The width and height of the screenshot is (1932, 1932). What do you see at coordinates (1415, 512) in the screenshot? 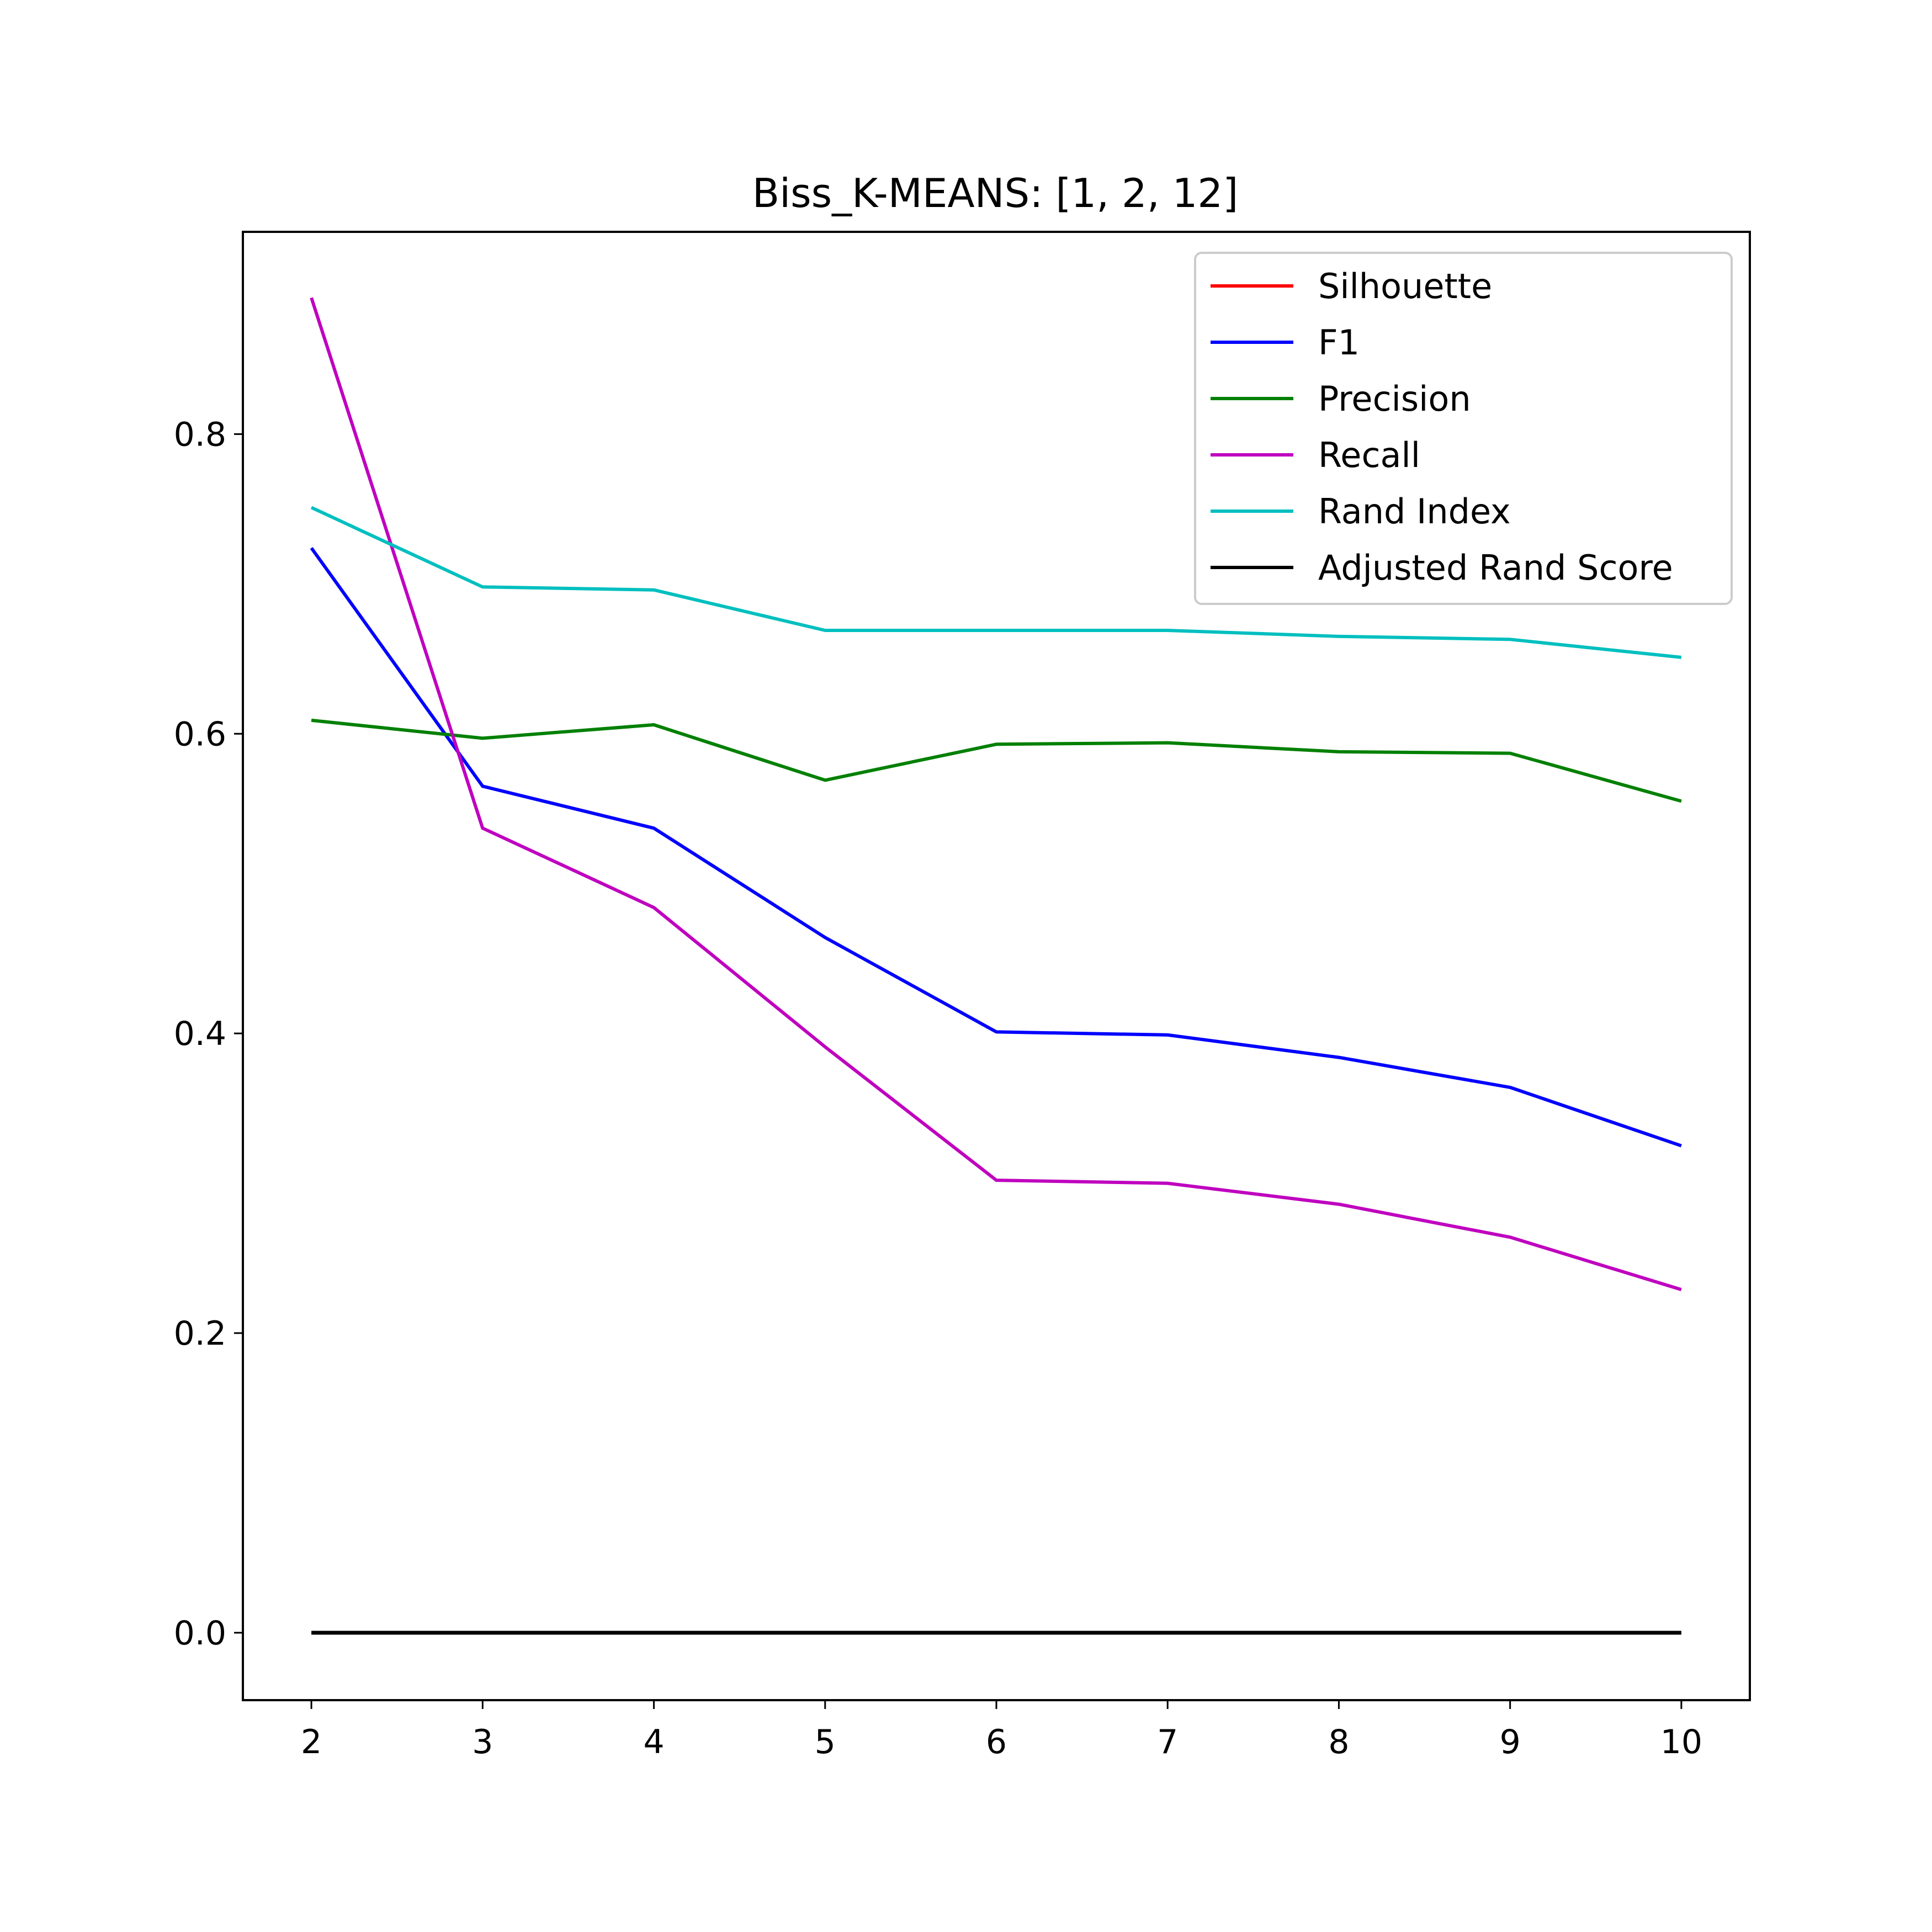
I see `legend-label: Rand Index` at bounding box center [1415, 512].